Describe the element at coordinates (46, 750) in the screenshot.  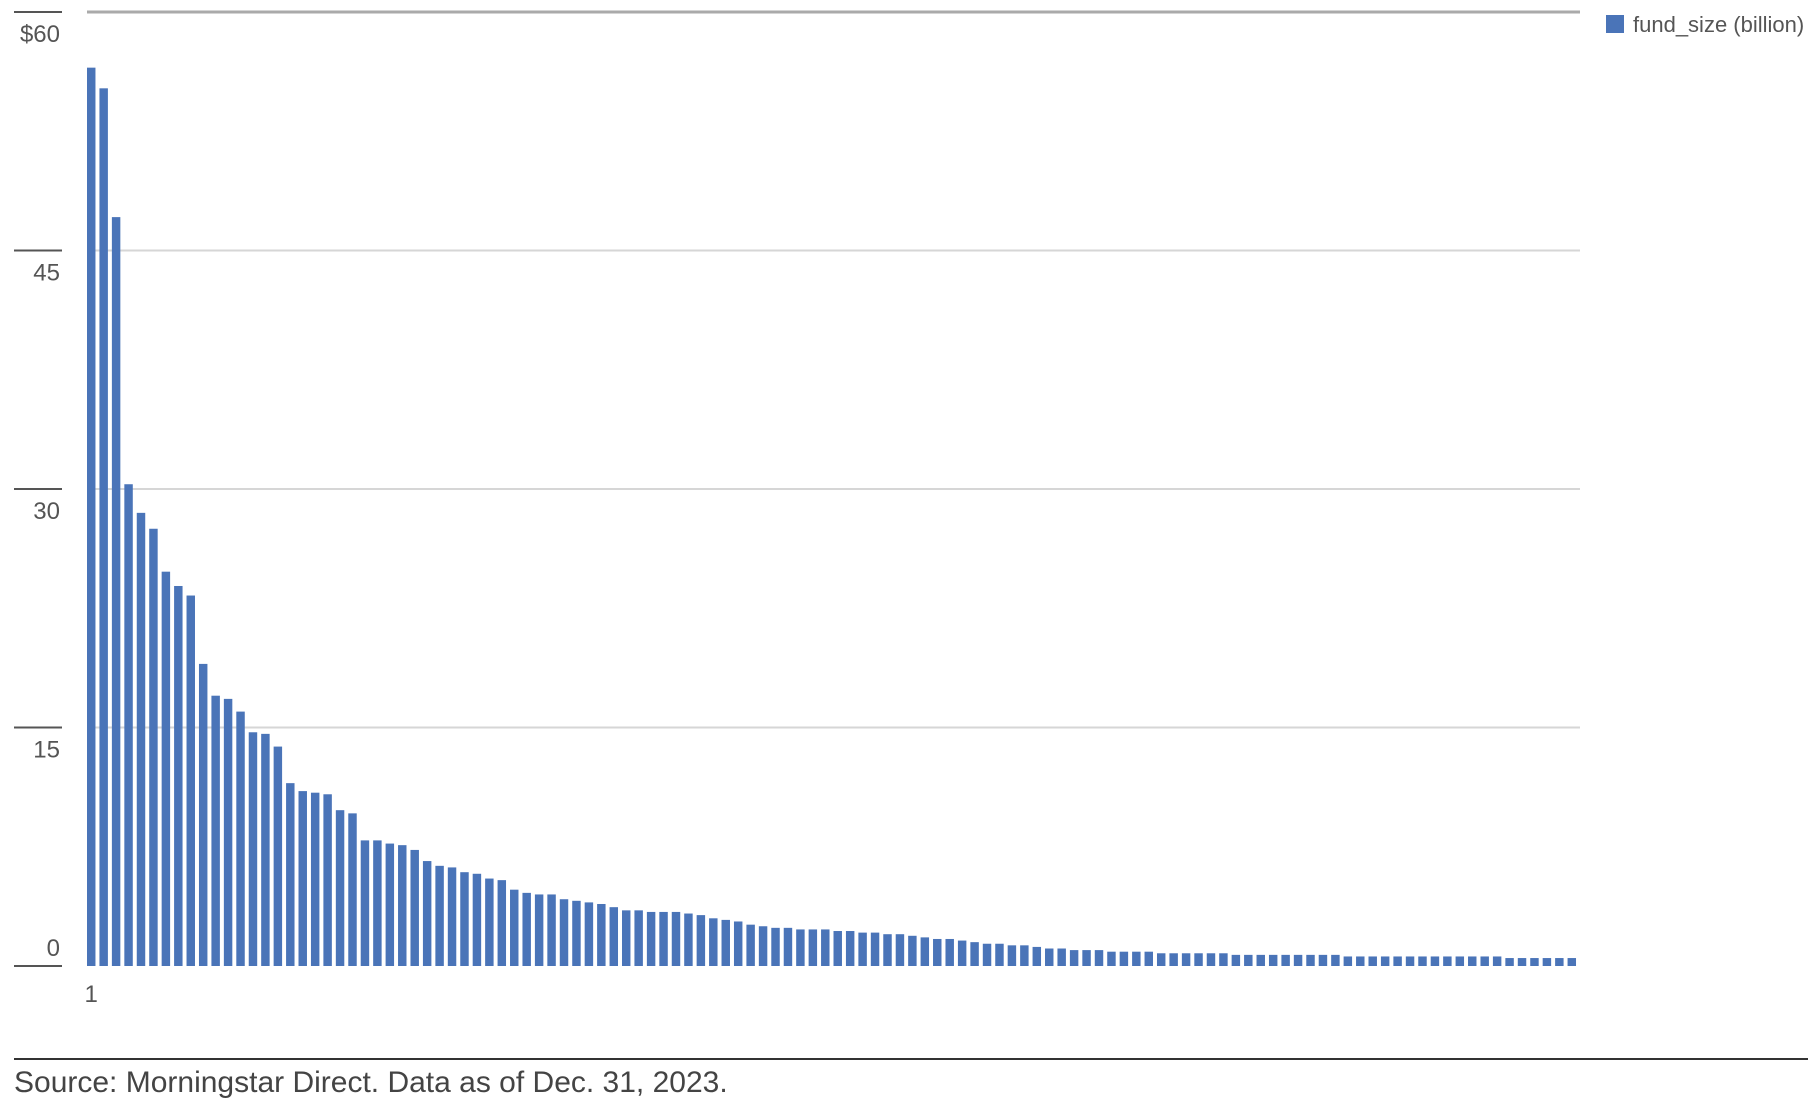
I see `y-tick-label: 15` at that location.